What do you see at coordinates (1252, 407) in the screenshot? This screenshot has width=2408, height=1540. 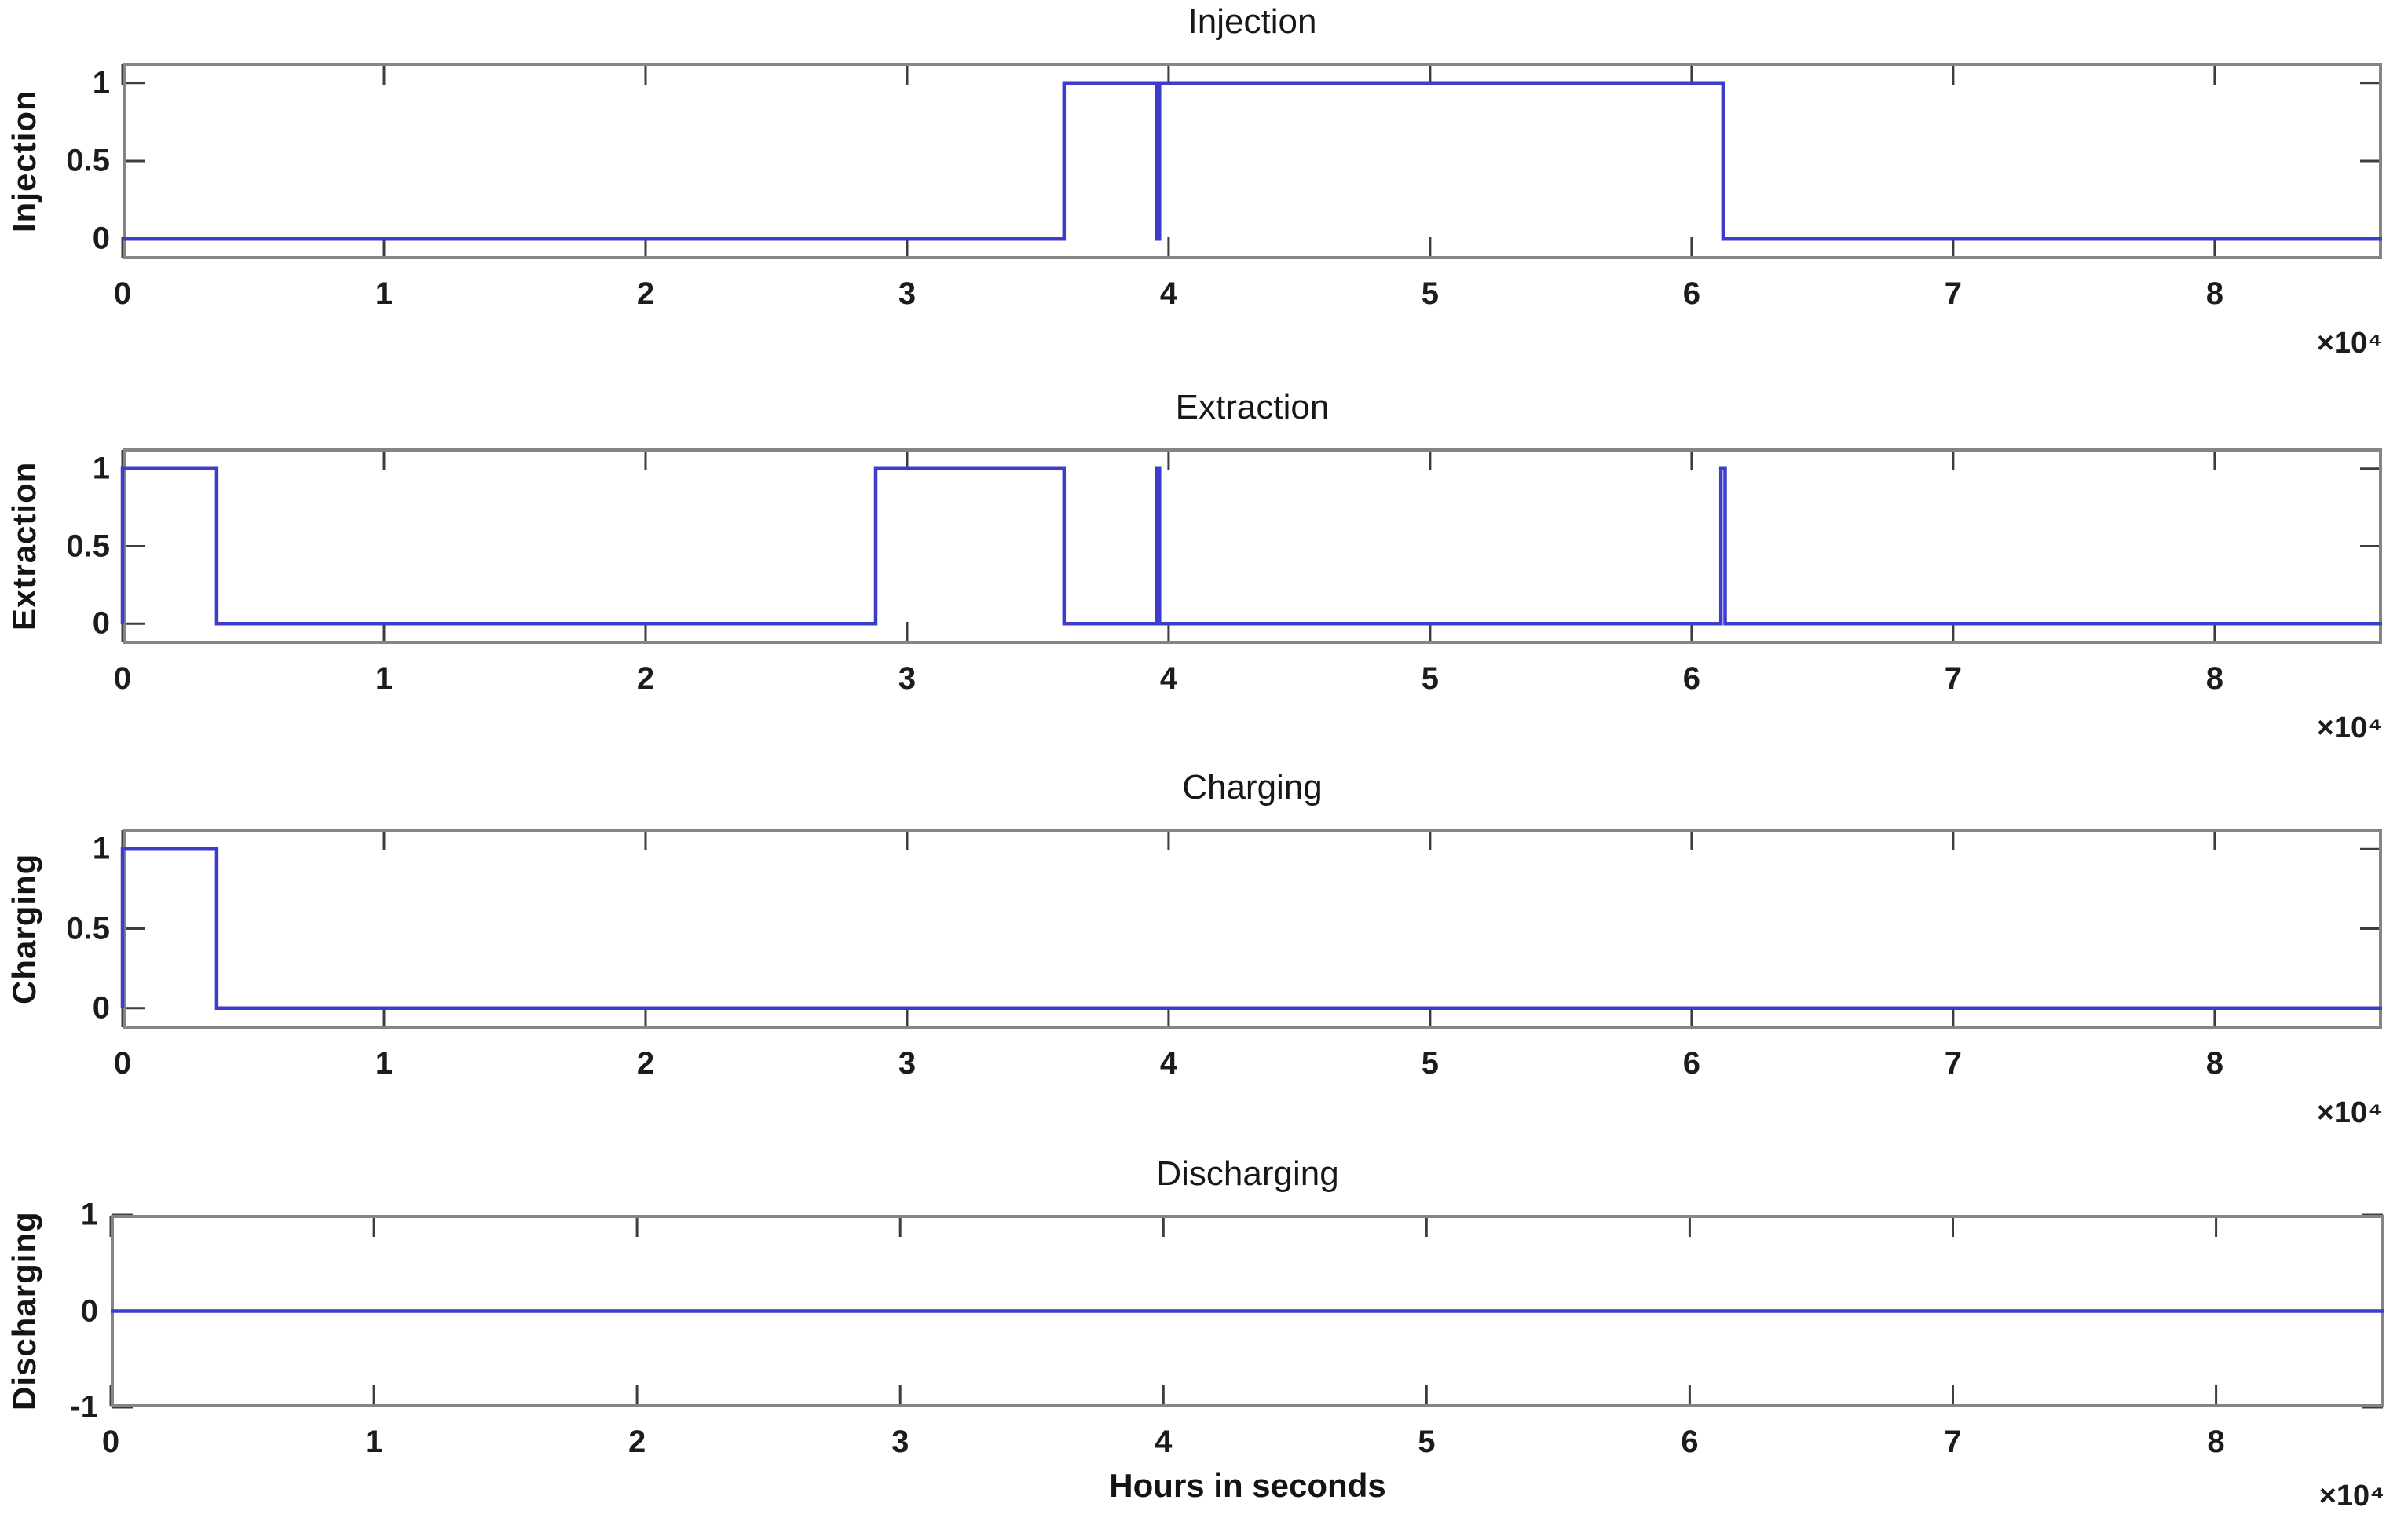 I see `chart-title: Extraction` at bounding box center [1252, 407].